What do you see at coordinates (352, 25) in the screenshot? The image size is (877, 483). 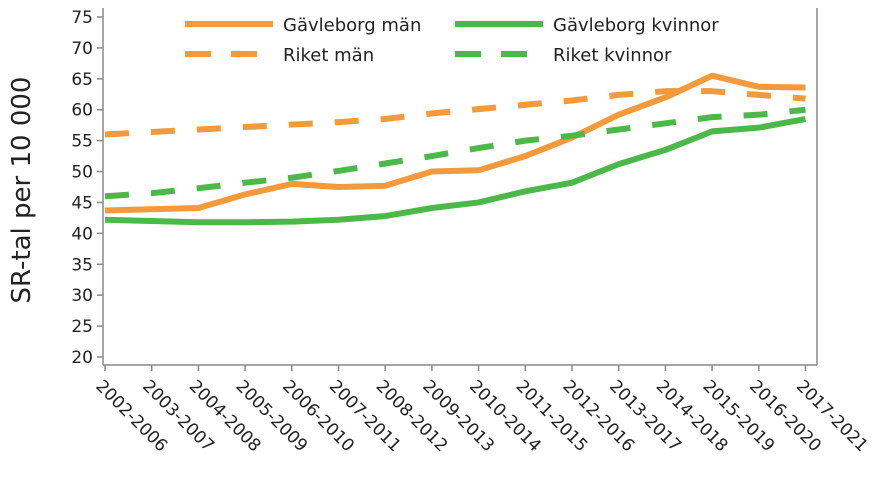 I see `legend-label: Gävleborg män` at bounding box center [352, 25].